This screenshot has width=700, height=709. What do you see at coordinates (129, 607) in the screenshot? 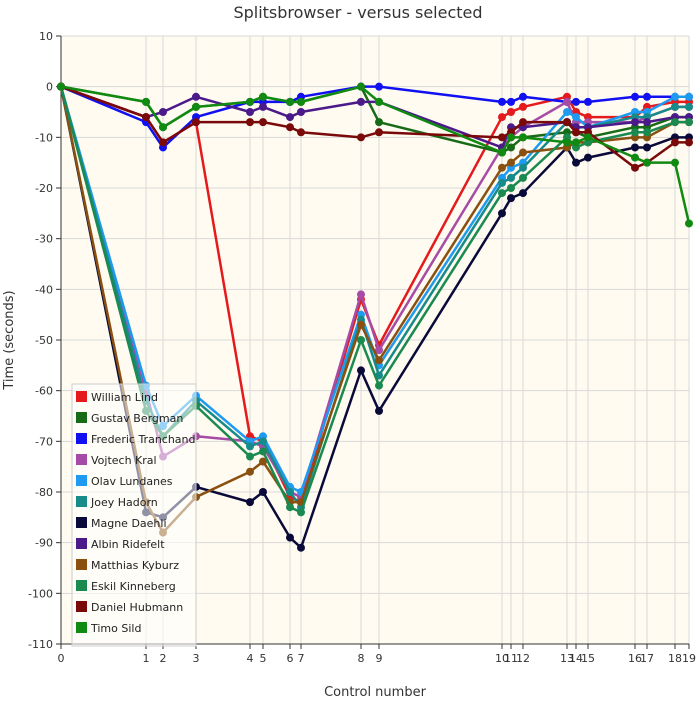
I see `legend-item: Daniel Hubmann` at bounding box center [129, 607].